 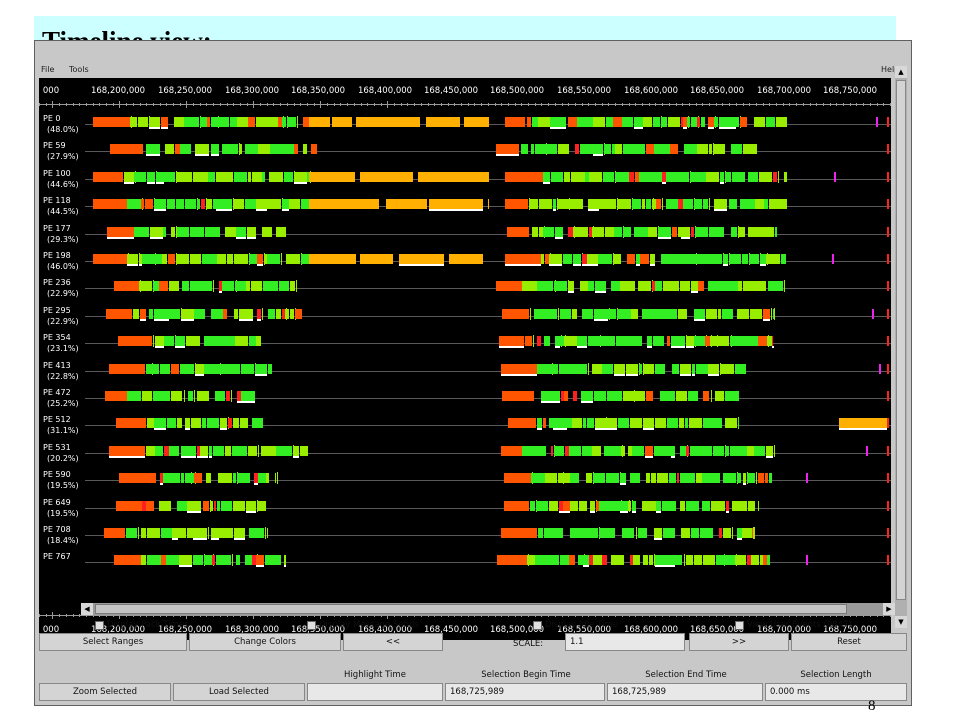 I want to click on highlight-time-field, so click(x=375, y=692).